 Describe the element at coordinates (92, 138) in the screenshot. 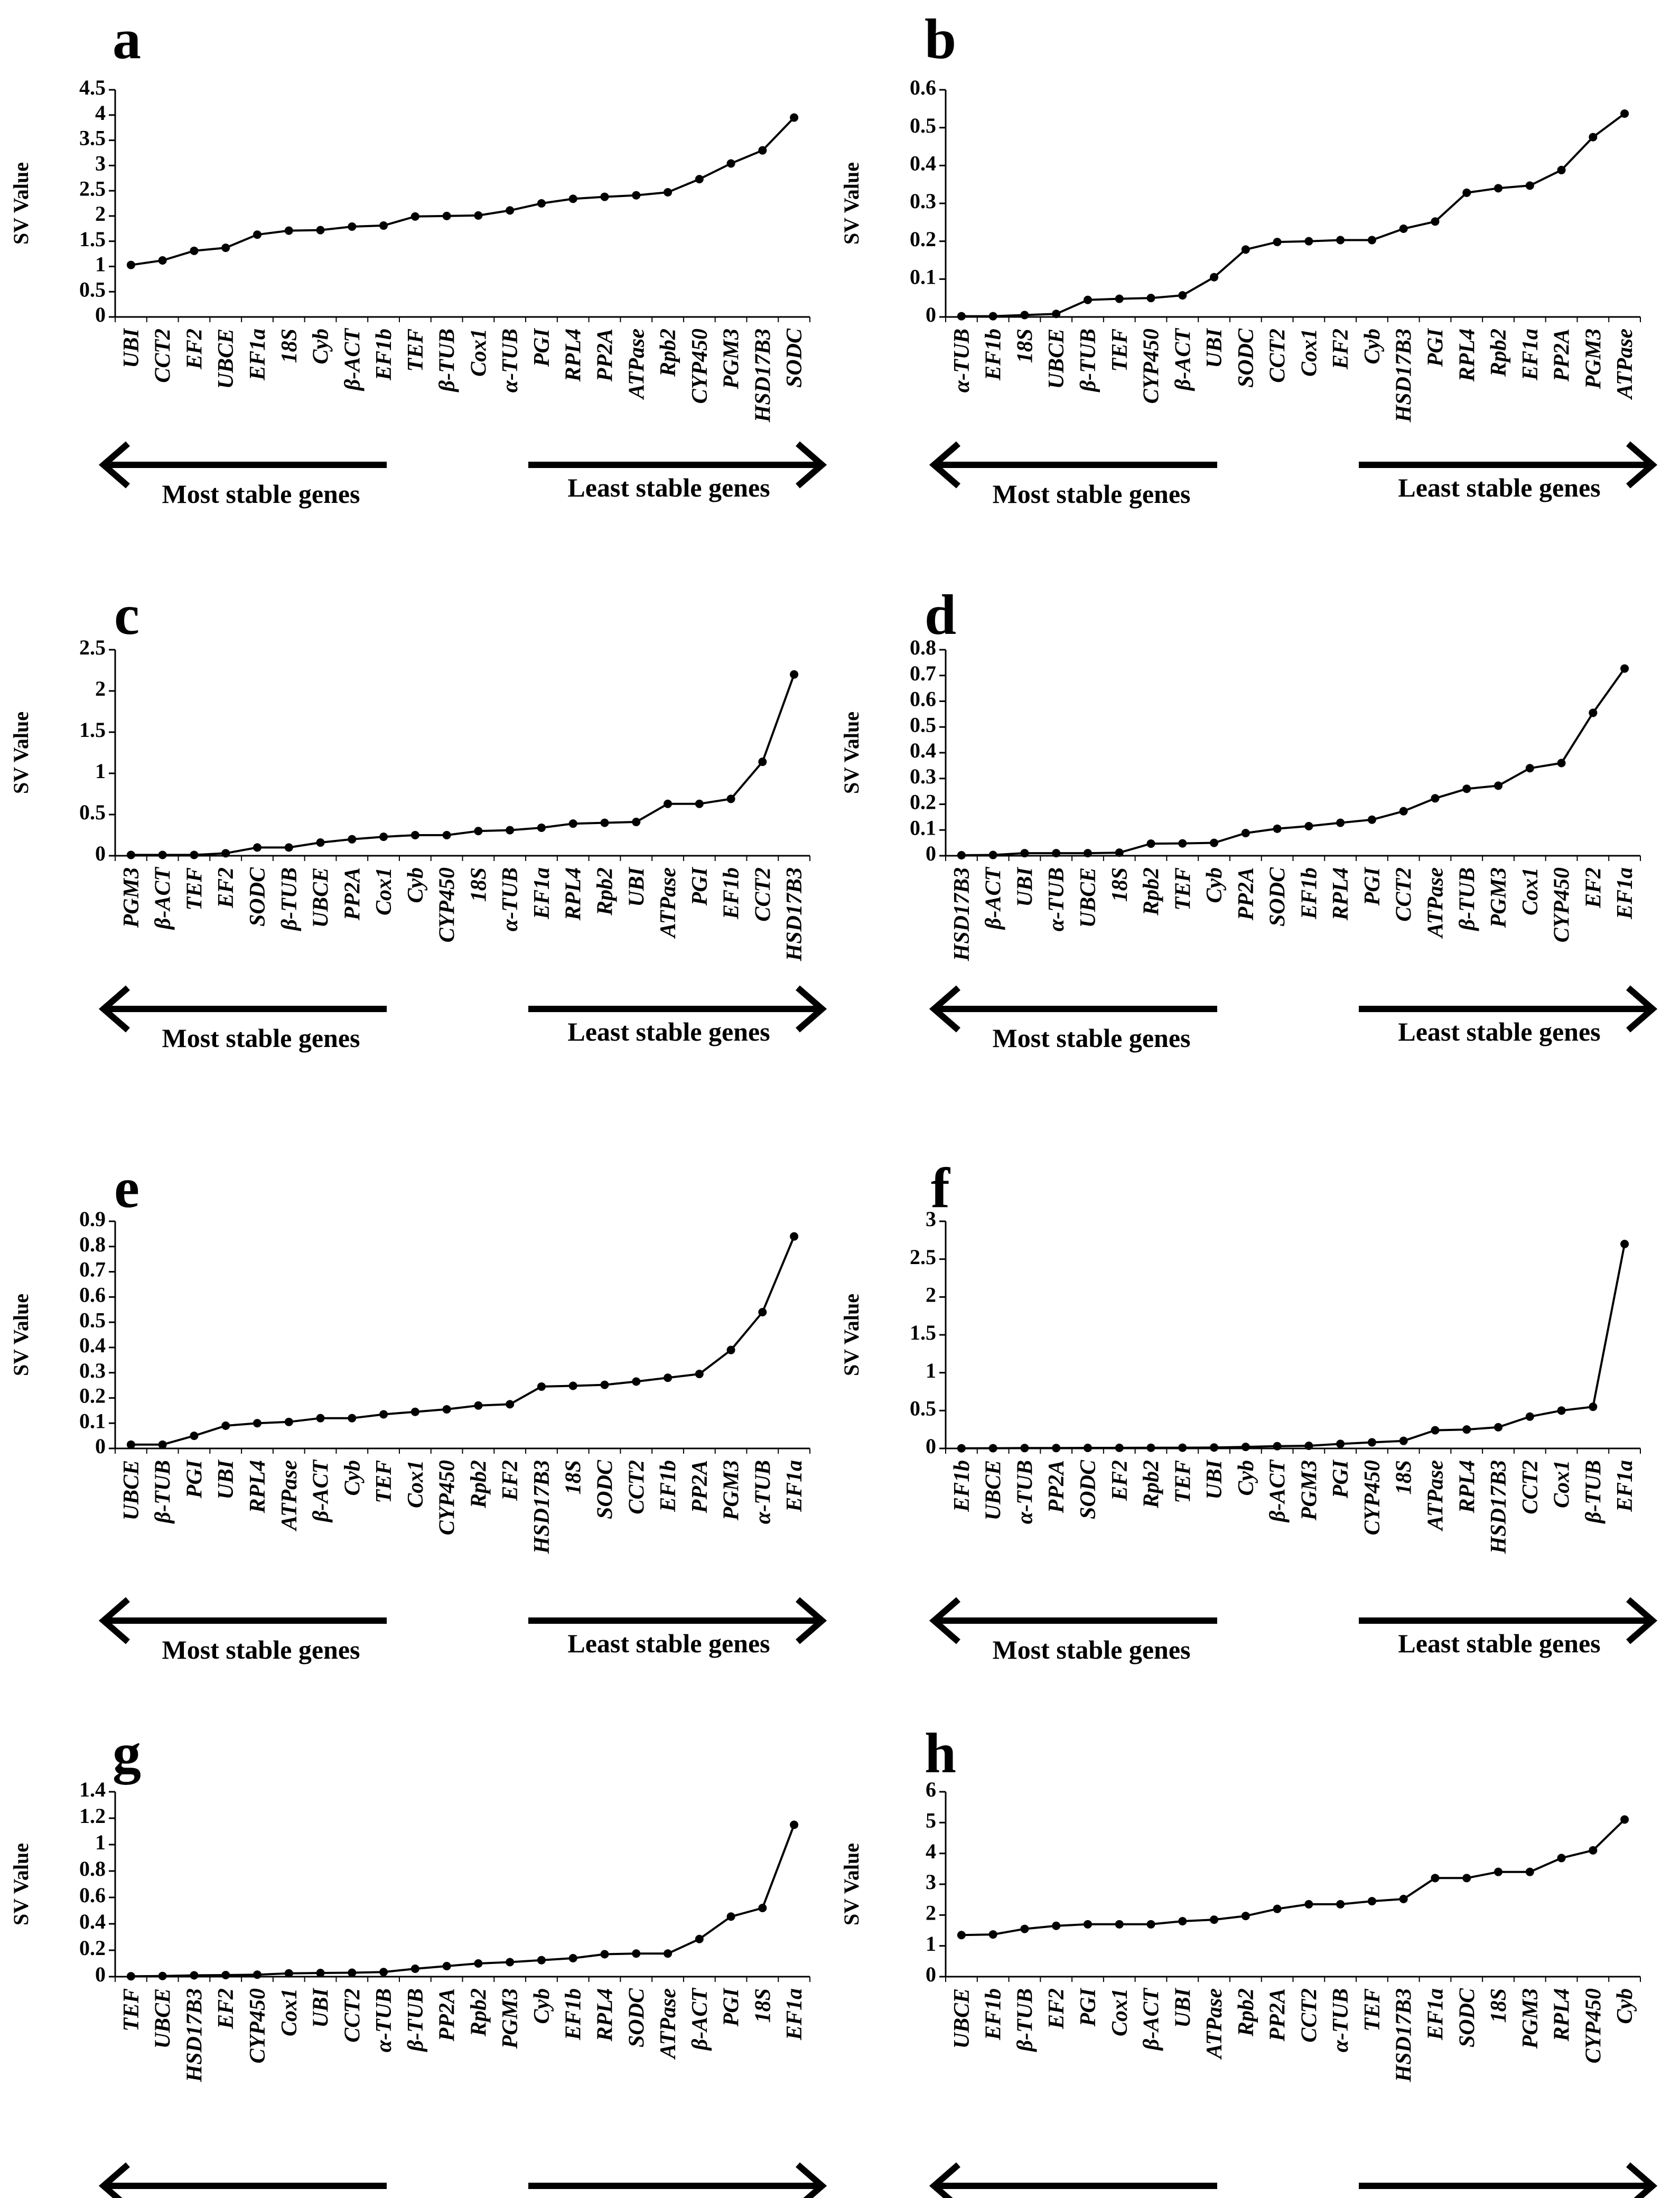

I see `y-tick-label: 3.5` at that location.